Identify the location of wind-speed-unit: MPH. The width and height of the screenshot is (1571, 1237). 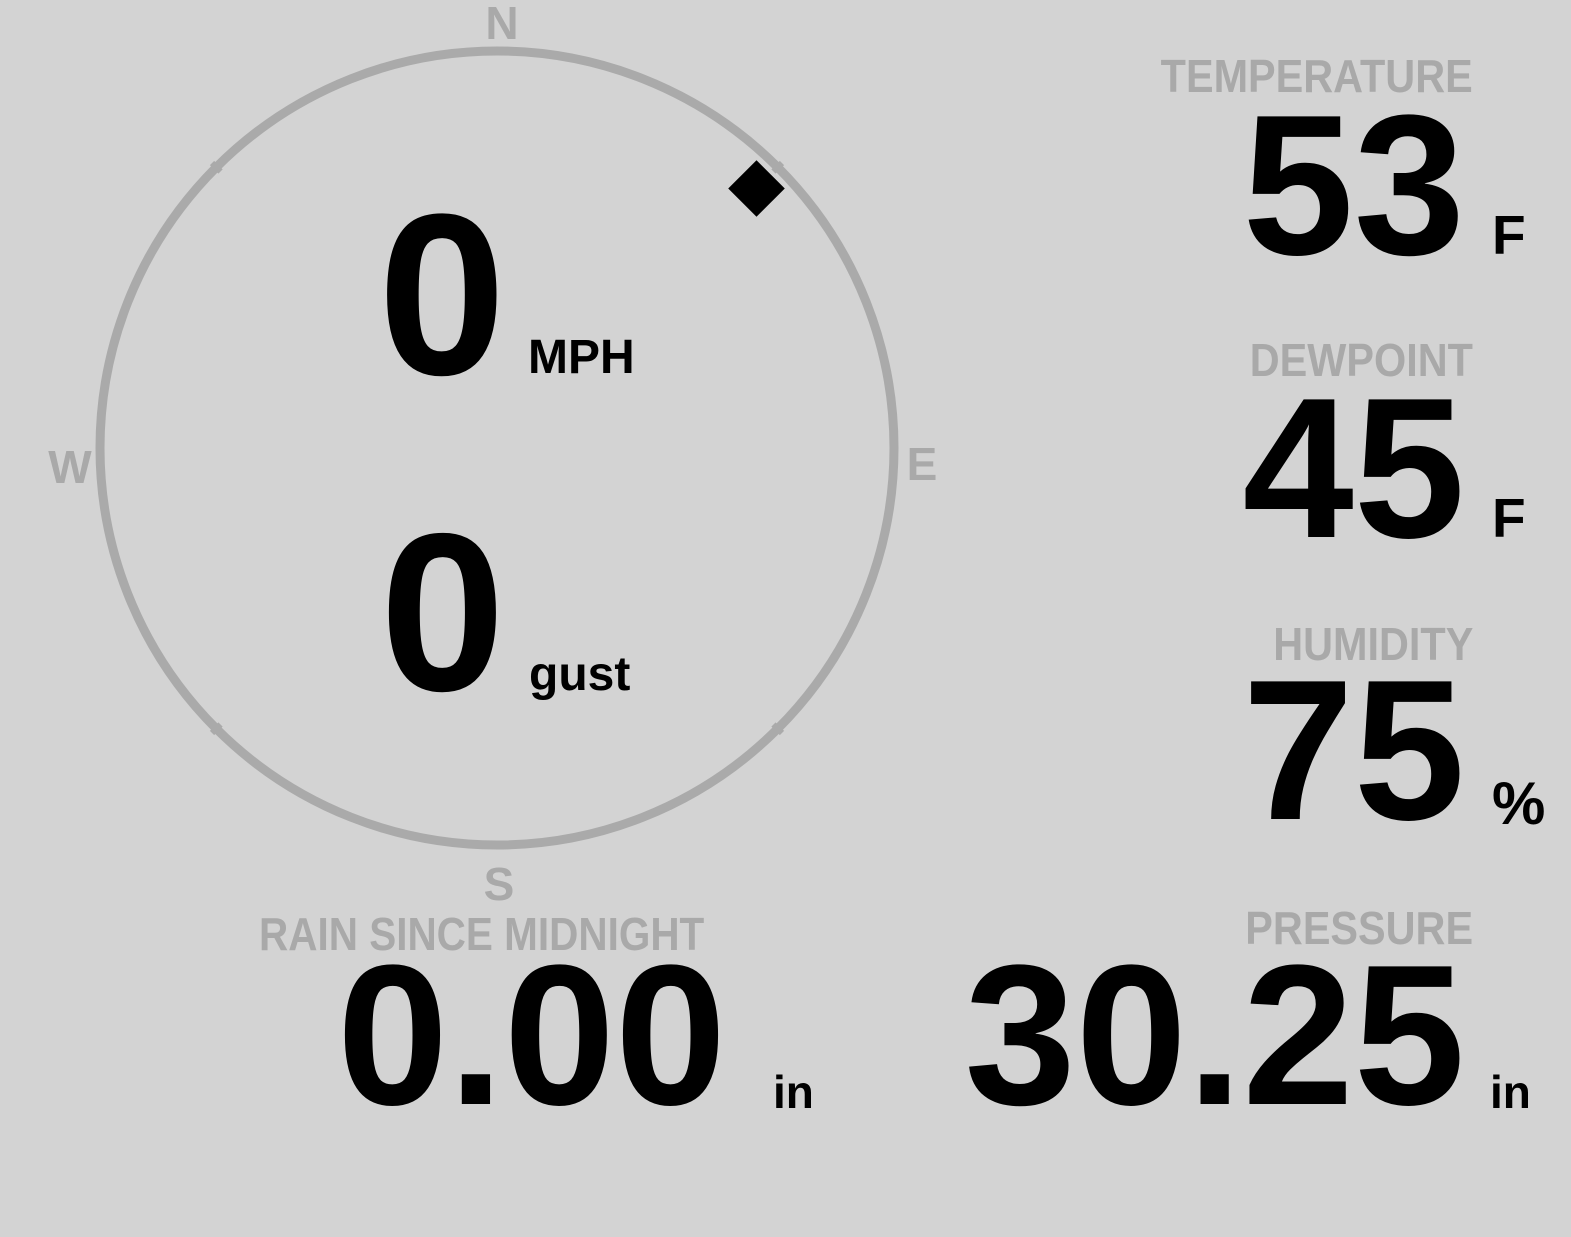
(581, 357).